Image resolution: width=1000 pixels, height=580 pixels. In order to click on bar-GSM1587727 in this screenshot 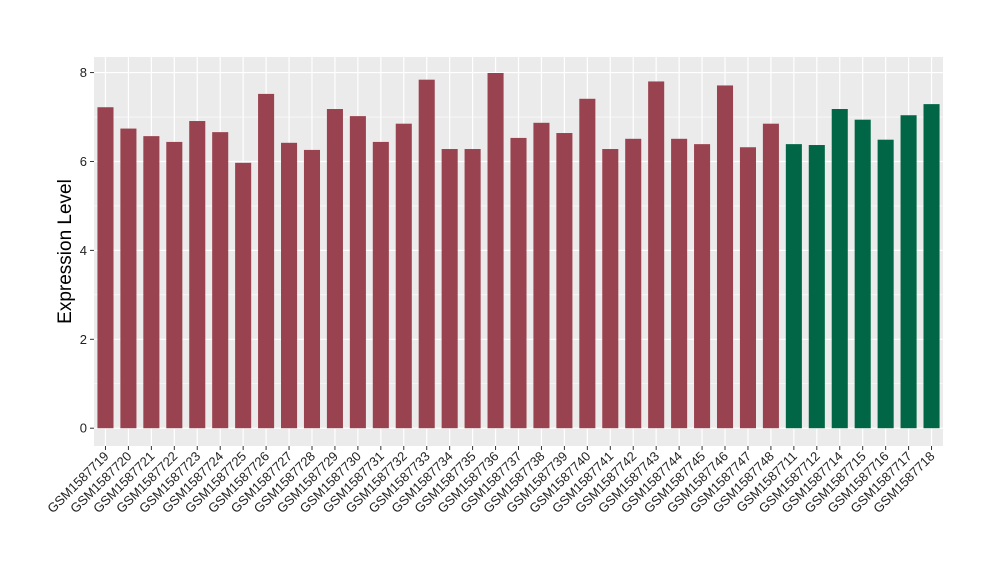, I will do `click(289, 285)`.